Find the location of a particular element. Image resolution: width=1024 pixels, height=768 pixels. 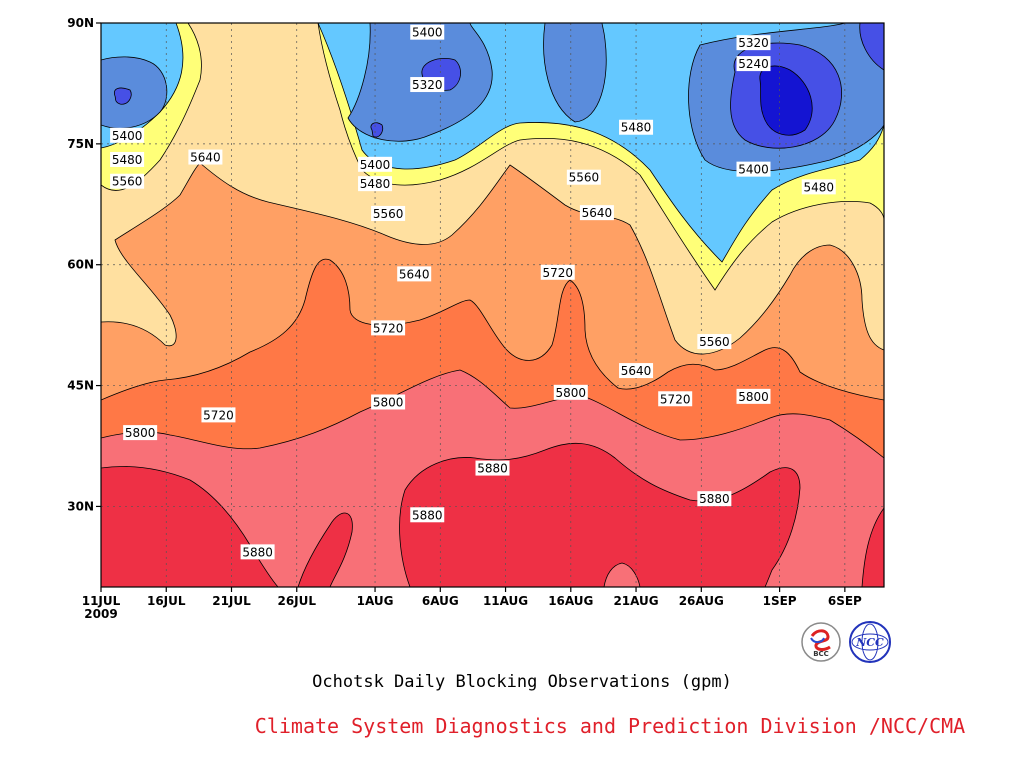

x-tick-label: 26JUL is located at coordinates (296, 601).